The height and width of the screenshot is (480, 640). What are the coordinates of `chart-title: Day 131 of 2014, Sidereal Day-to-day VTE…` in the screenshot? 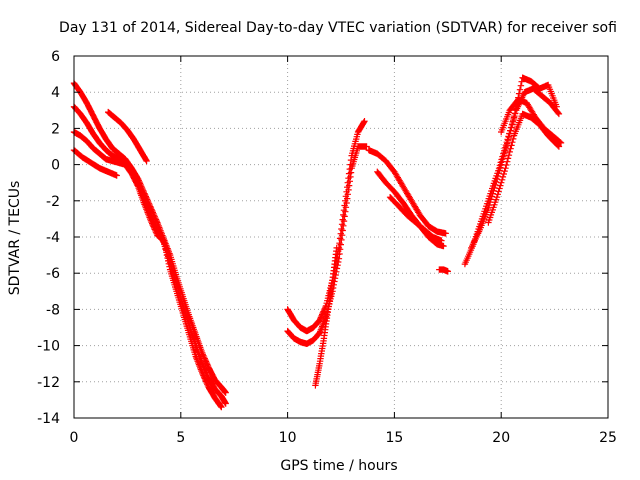 It's located at (338, 28).